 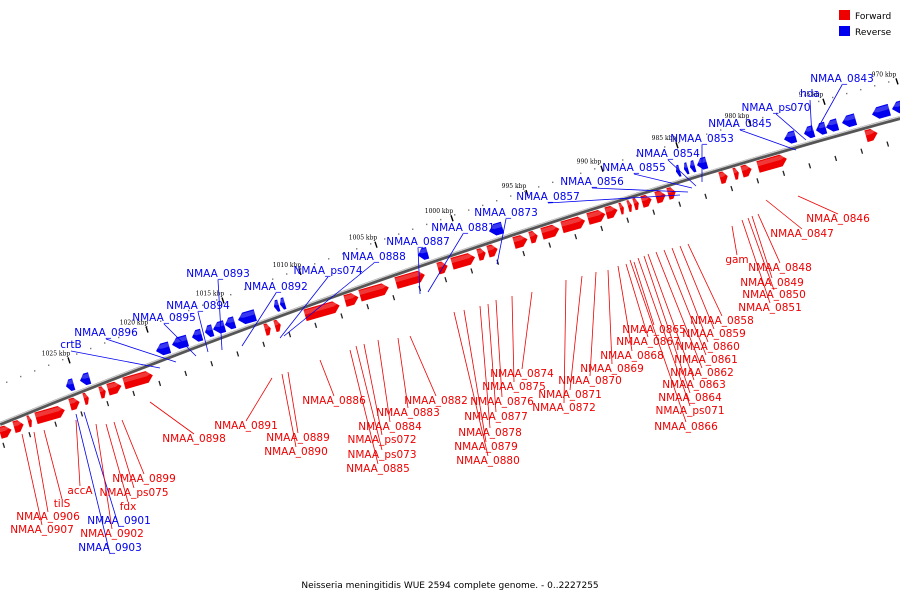 I want to click on gene-label: NMAA_0880, so click(x=488, y=461).